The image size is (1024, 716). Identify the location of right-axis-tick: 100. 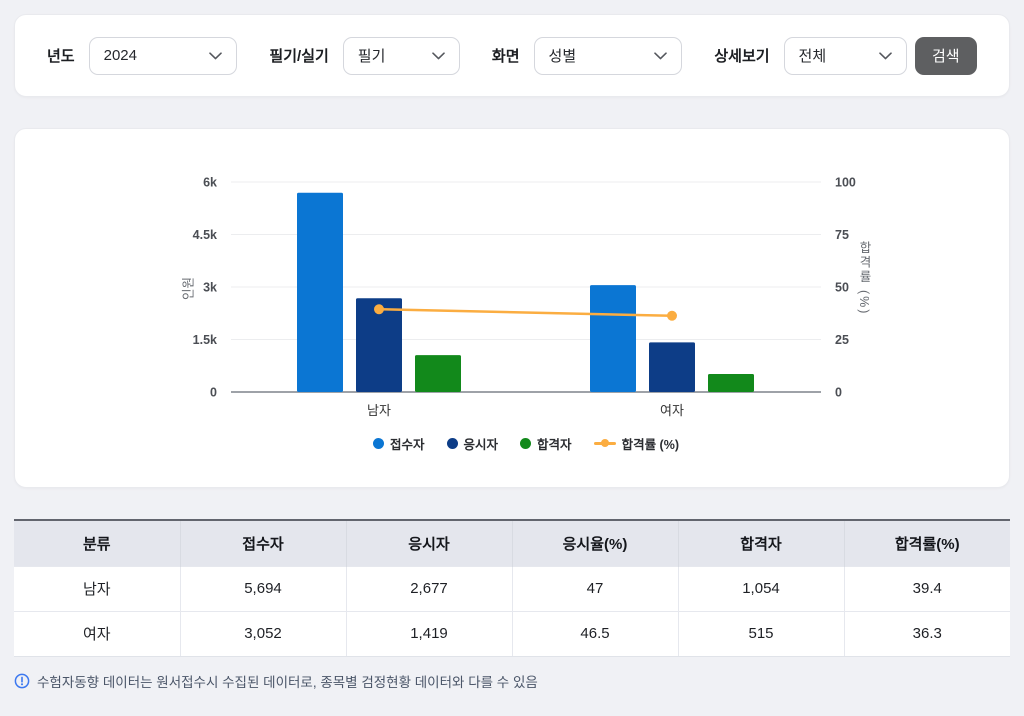
(845, 183).